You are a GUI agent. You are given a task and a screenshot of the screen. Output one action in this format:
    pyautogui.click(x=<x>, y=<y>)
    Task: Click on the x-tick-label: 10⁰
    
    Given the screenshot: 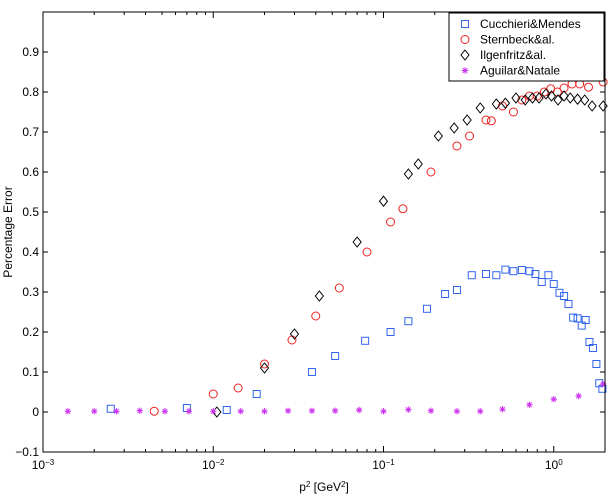 What is the action you would take?
    pyautogui.click(x=554, y=465)
    